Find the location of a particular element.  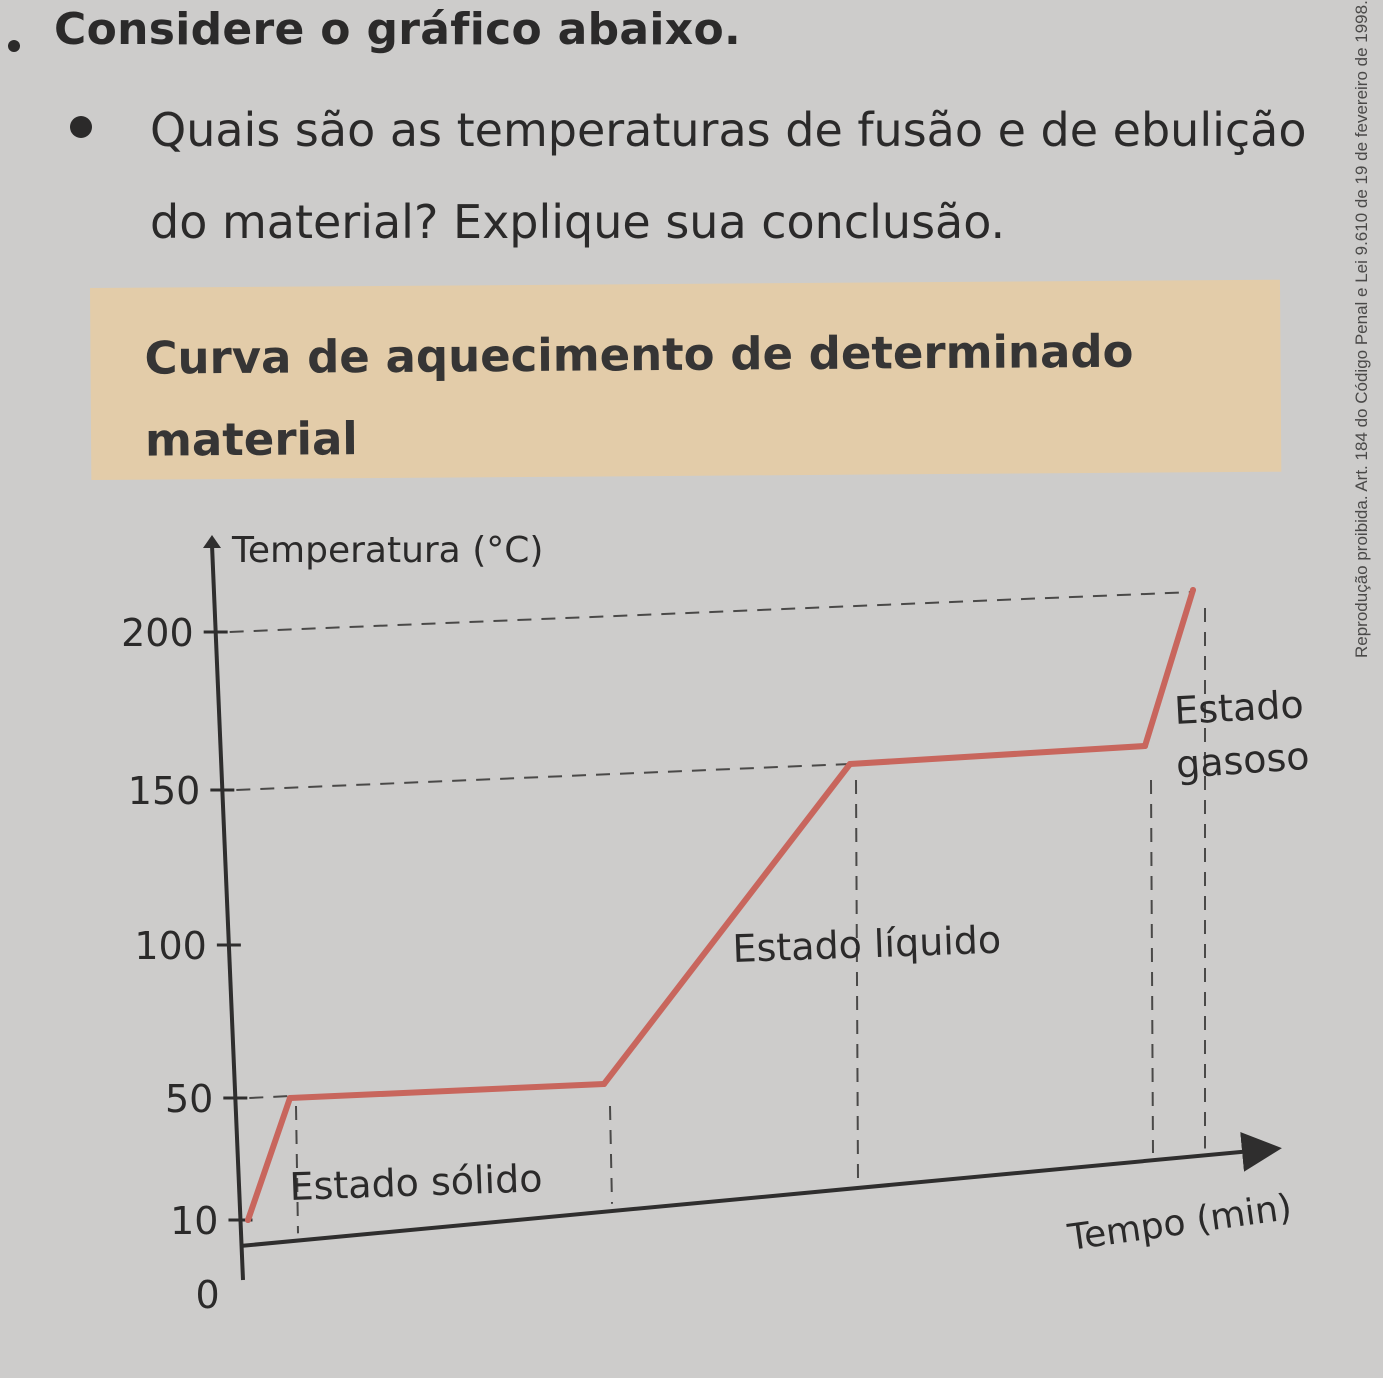

x-axis is located at coordinates (760, 1189).